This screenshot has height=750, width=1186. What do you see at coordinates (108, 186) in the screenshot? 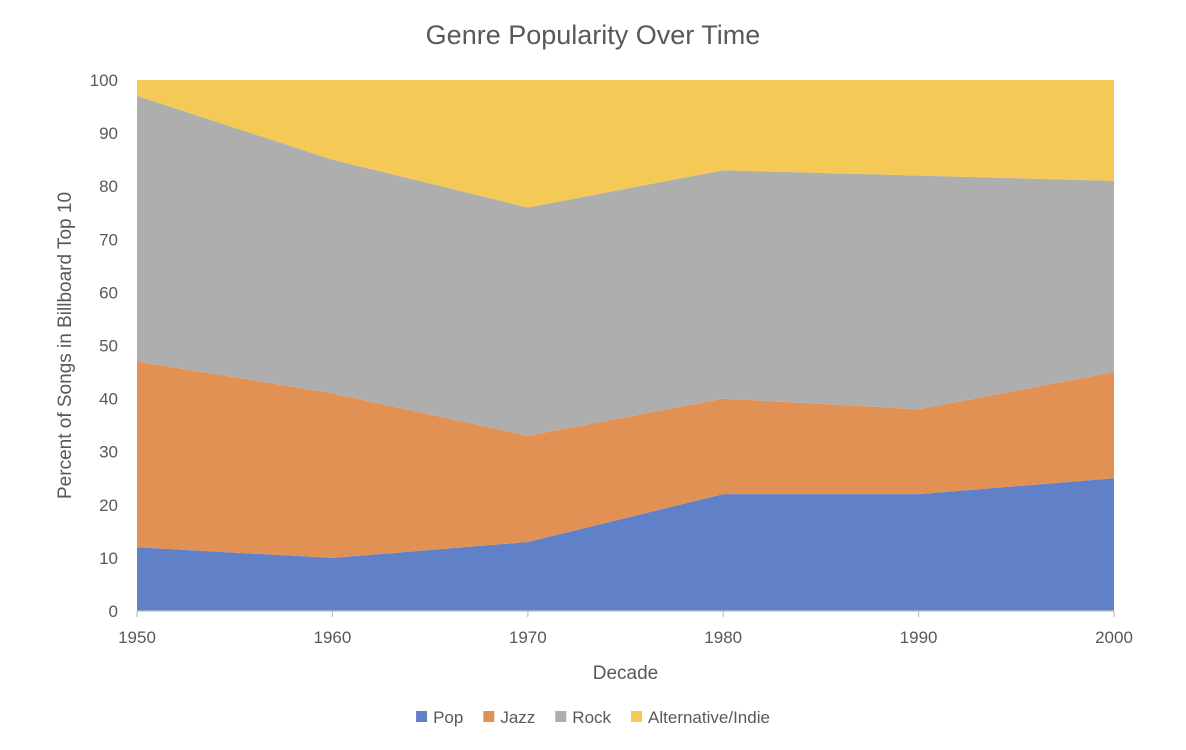
I see `y-tick-label: 80` at bounding box center [108, 186].